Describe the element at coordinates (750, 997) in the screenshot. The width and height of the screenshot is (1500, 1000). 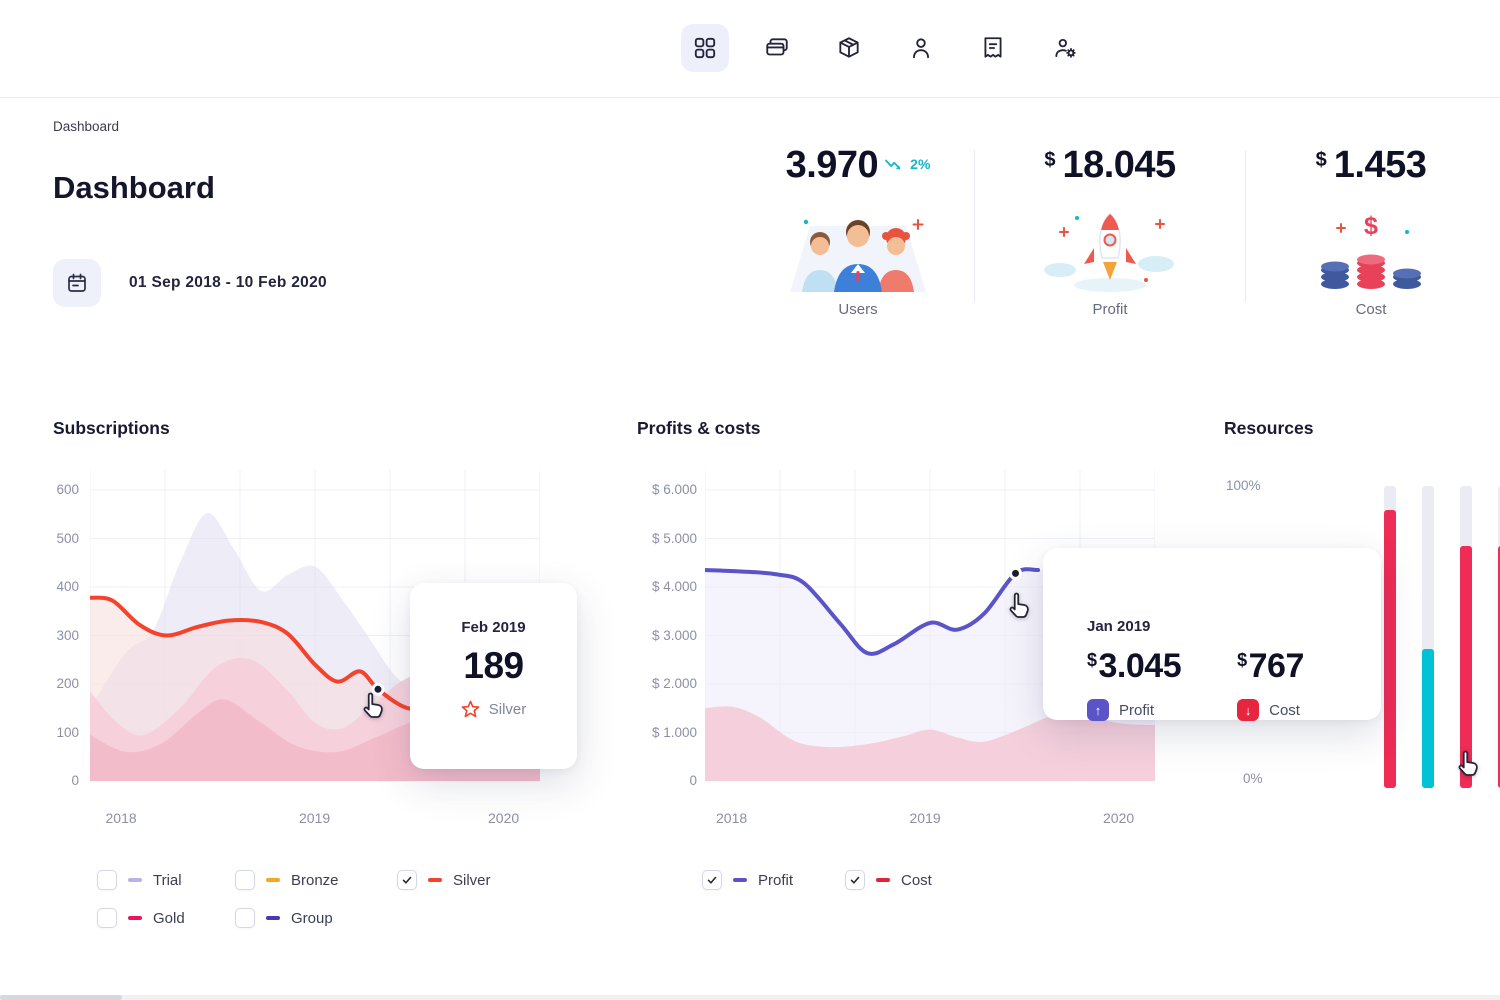
I see `horizontal-scrollbar` at that location.